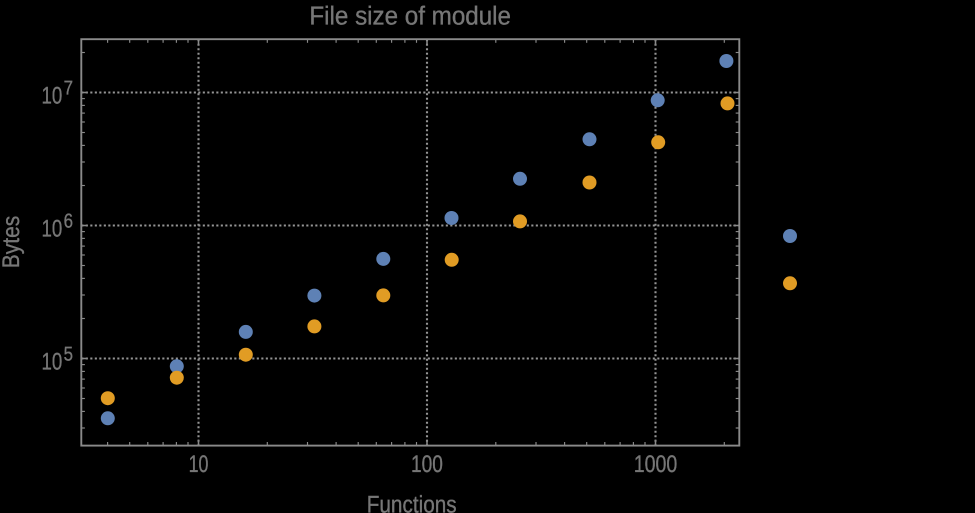 The height and width of the screenshot is (513, 975). I want to click on svg-text: 6, so click(68, 222).